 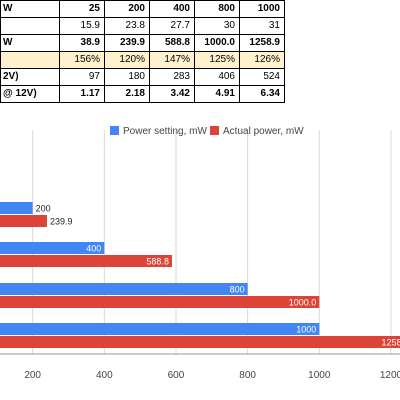 I want to click on table-cell: 524, so click(x=262, y=77).